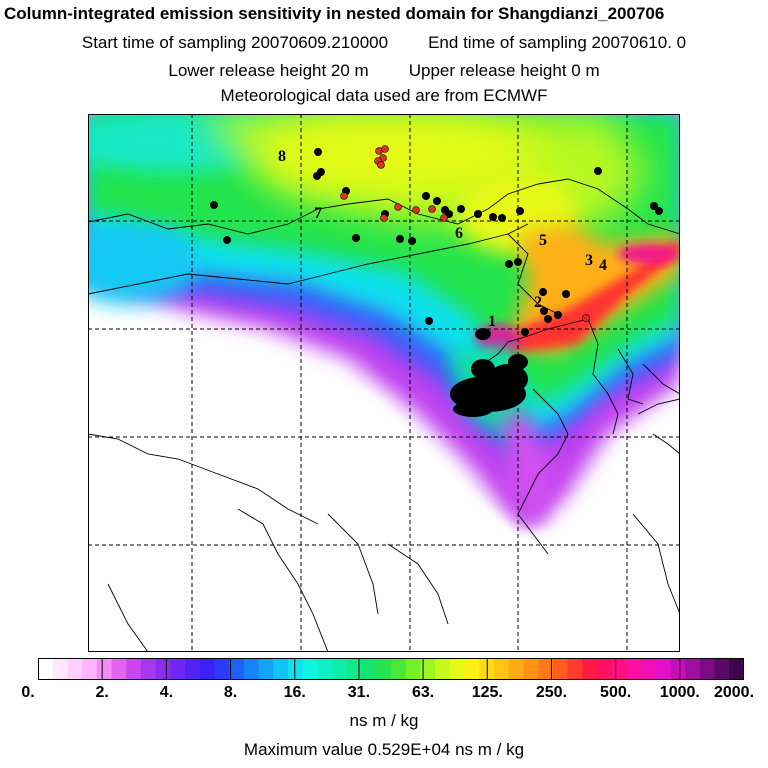  Describe the element at coordinates (230, 692) in the screenshot. I see `legend-tick-label: 8.` at that location.